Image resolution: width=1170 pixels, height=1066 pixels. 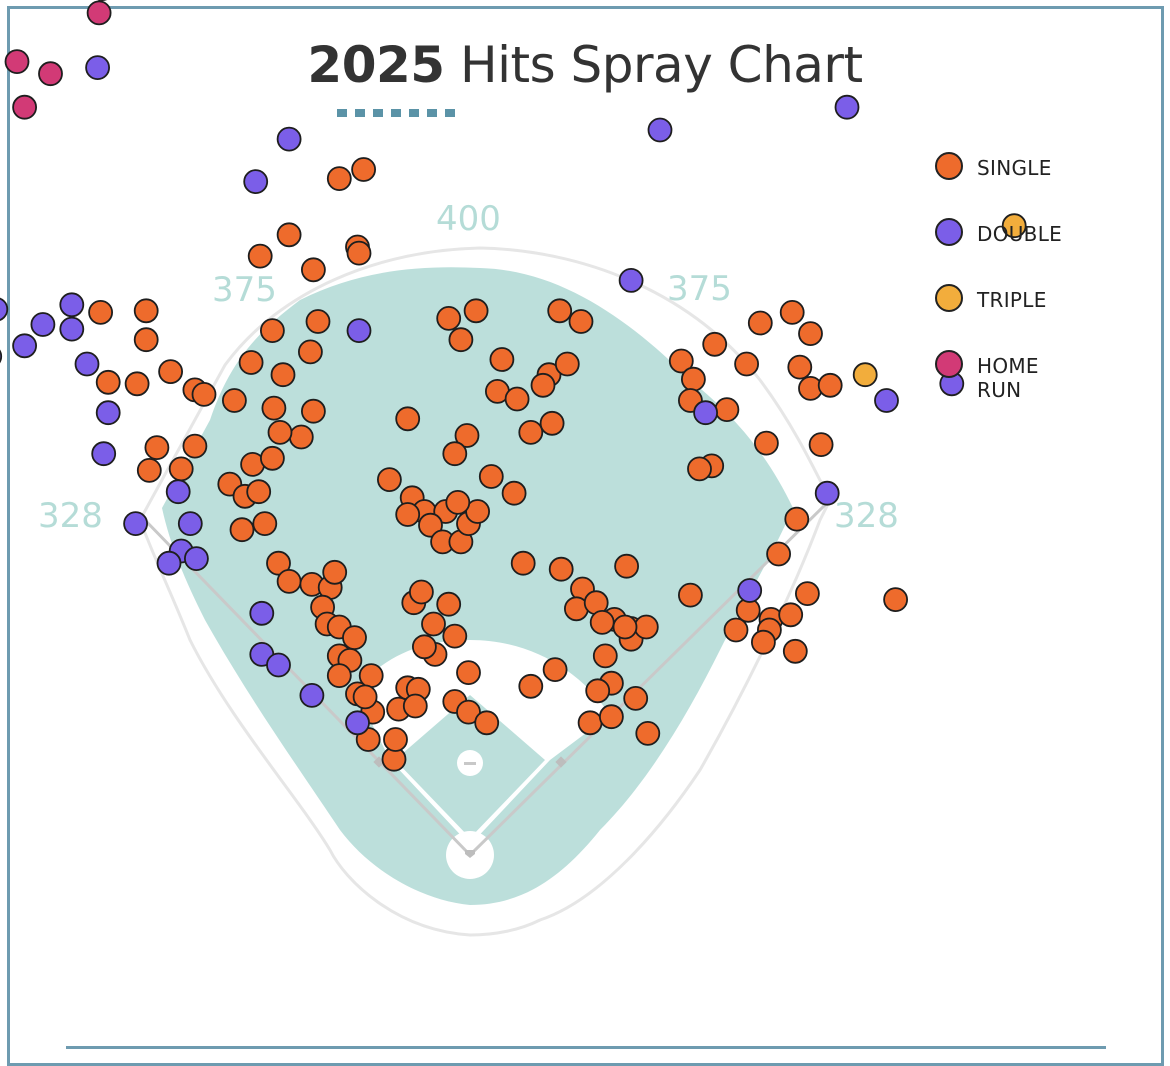 What do you see at coordinates (1008, 378) in the screenshot?
I see `legend-label-home-run: HOME RUN` at bounding box center [1008, 378].